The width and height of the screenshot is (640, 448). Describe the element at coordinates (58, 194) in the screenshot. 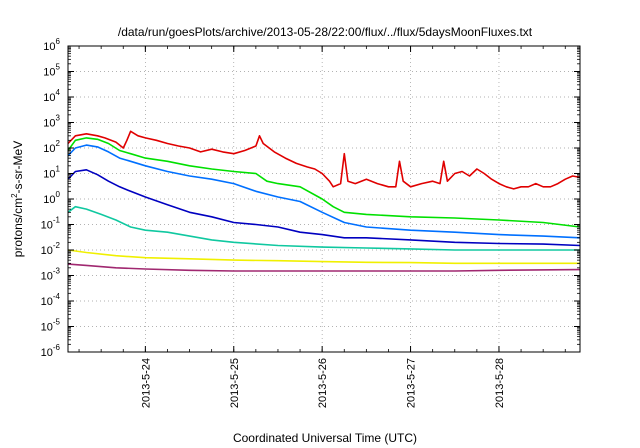

I see `y-tick-exponent: 0` at that location.